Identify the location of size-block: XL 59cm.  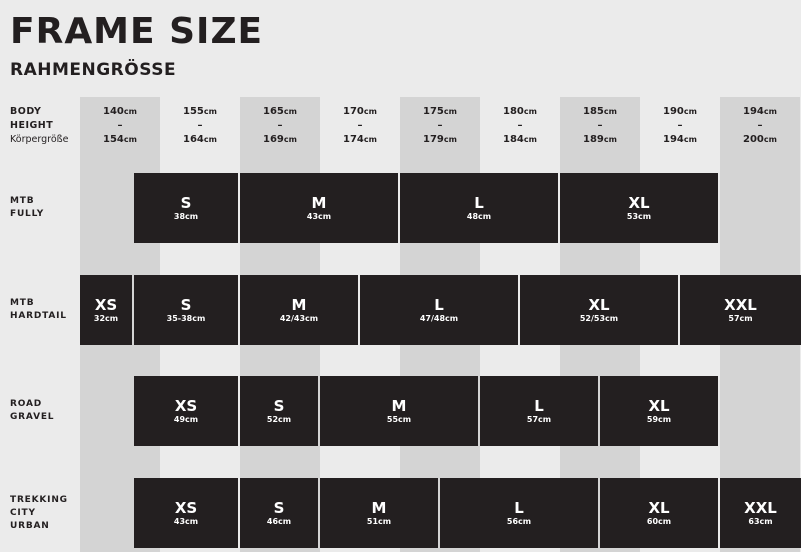
(659, 411).